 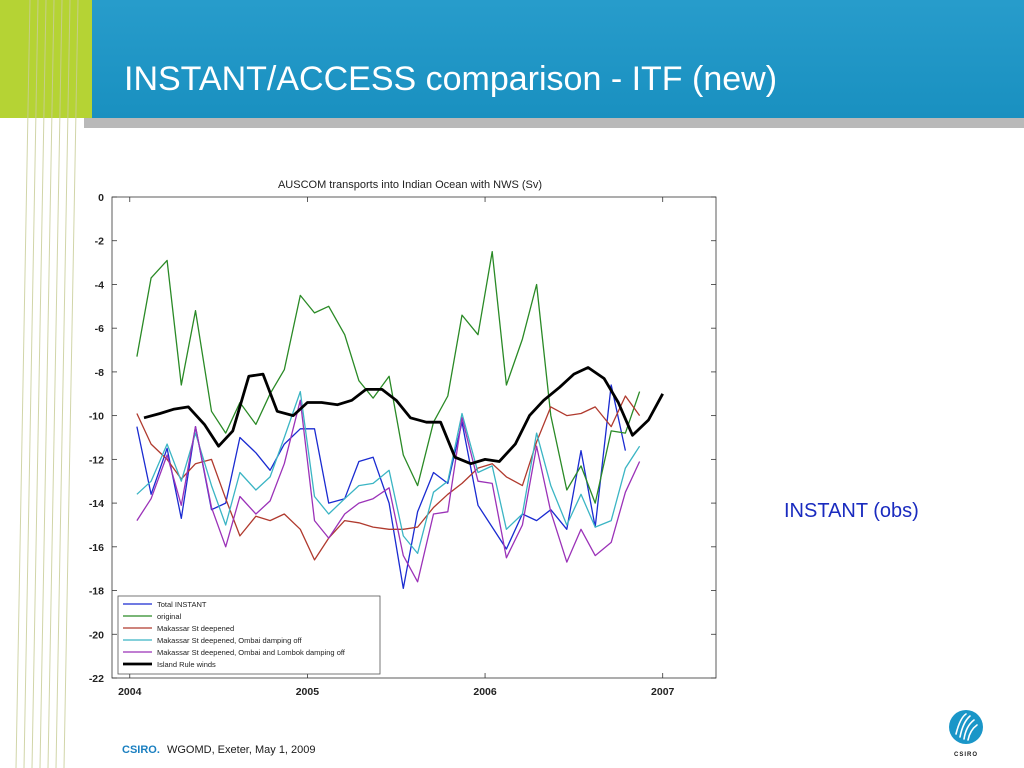 I want to click on y-tick-label: -2, so click(x=99, y=242).